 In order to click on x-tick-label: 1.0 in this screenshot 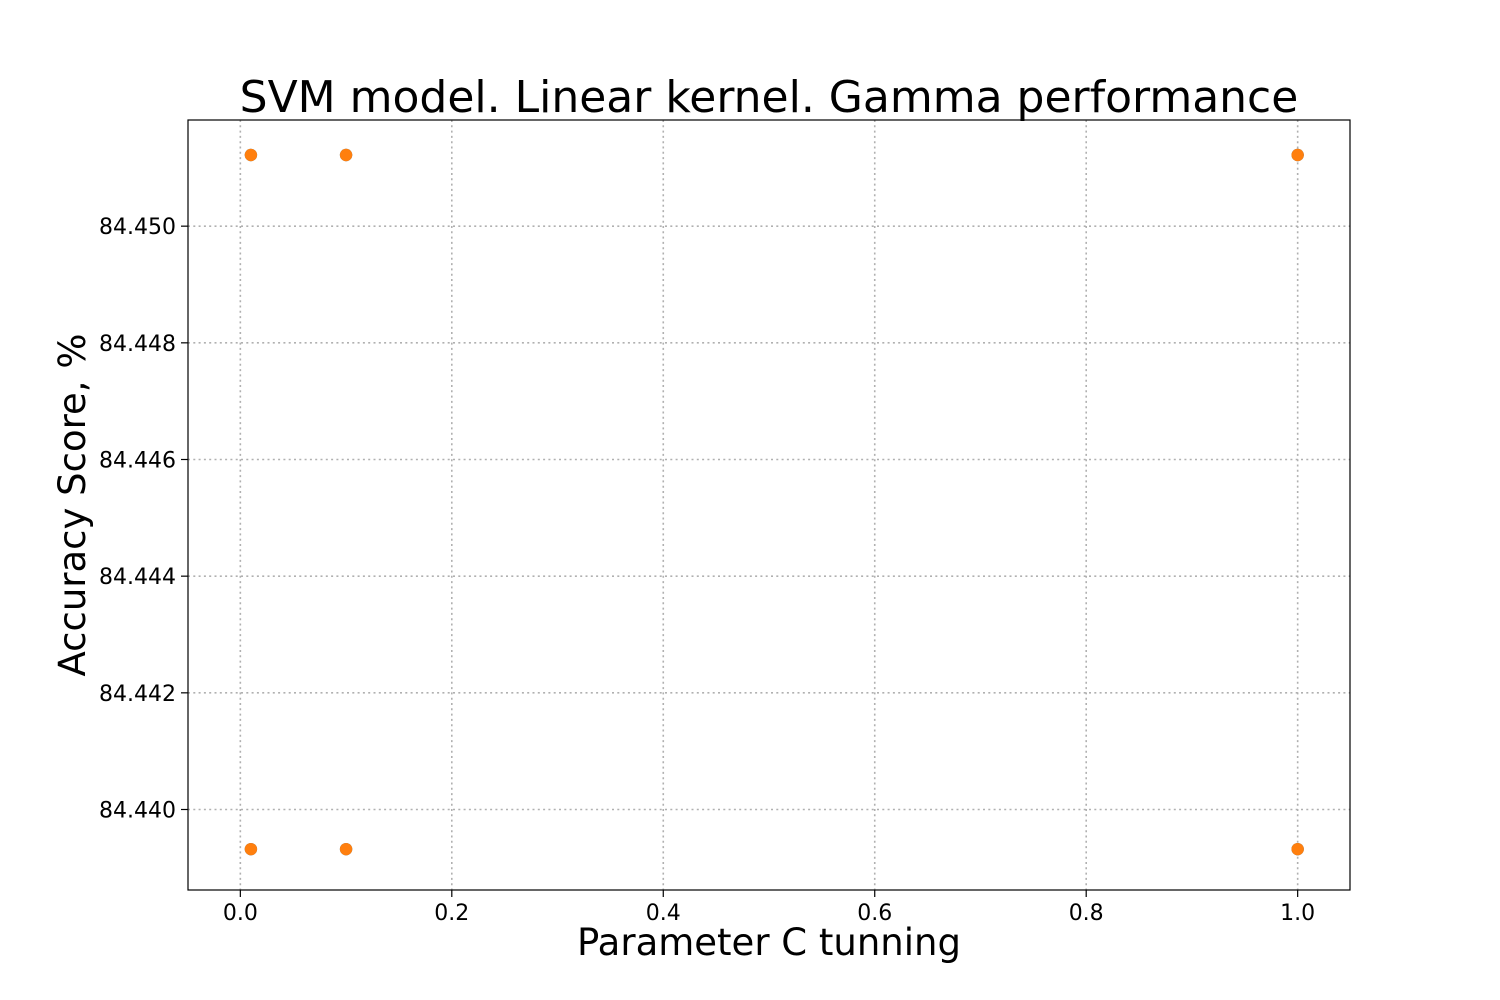, I will do `click(1297, 913)`.